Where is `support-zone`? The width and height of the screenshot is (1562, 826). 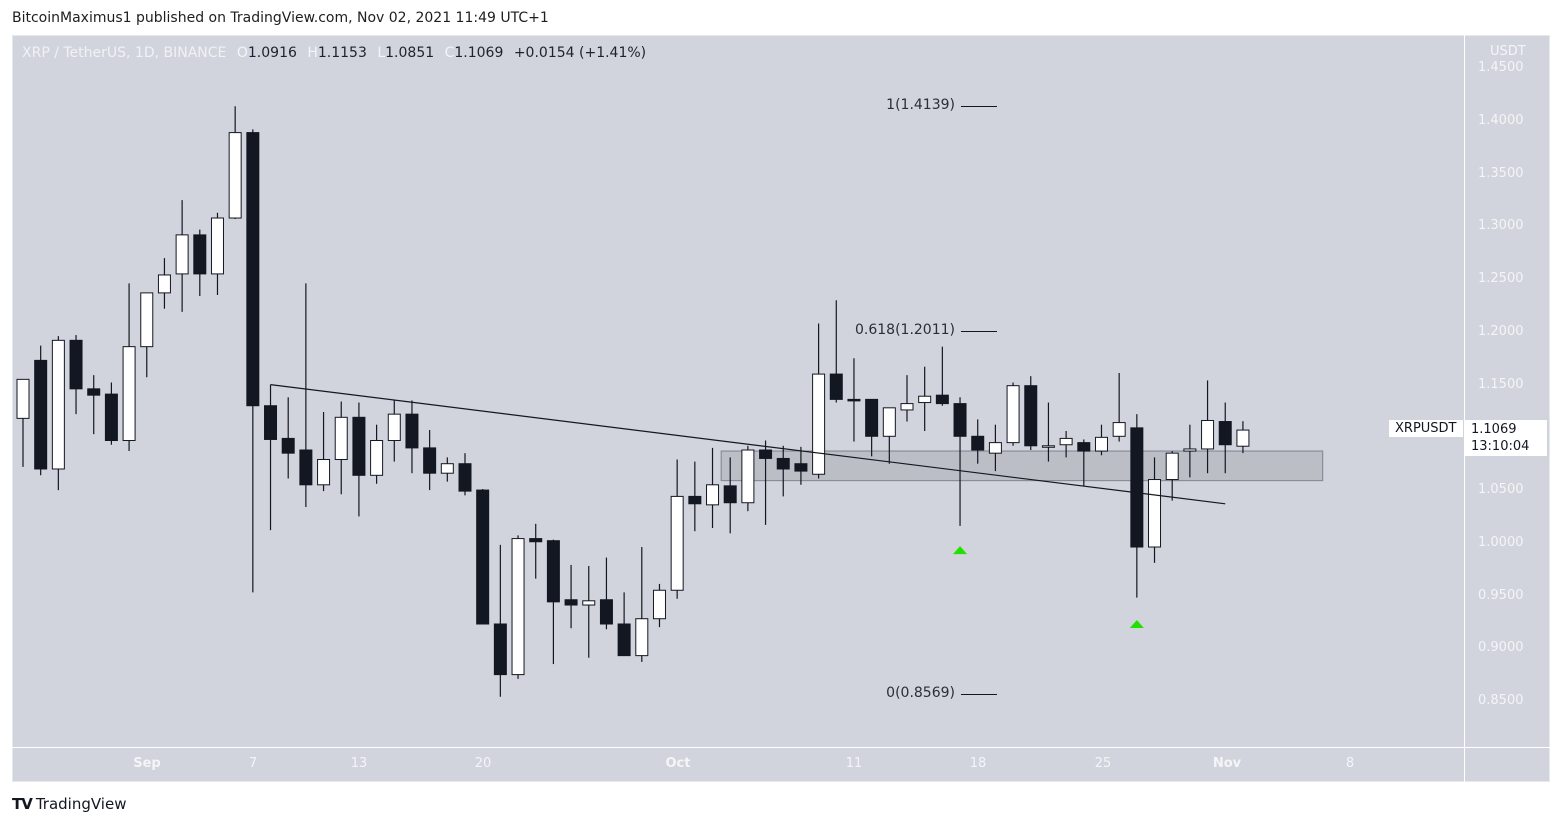
support-zone is located at coordinates (1022, 466).